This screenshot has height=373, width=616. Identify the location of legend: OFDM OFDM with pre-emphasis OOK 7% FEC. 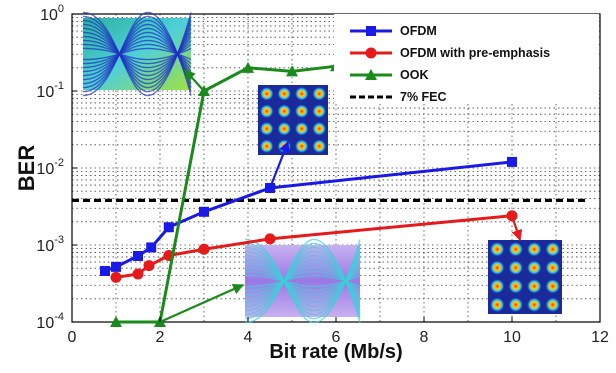
(466, 59).